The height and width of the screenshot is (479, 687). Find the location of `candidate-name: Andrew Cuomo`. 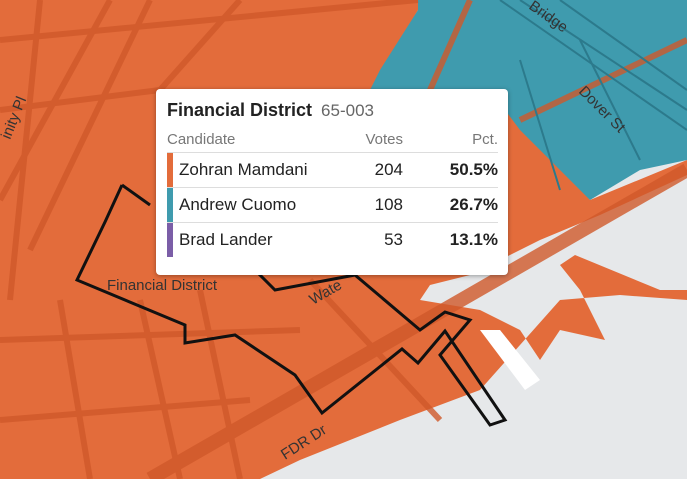

candidate-name: Andrew Cuomo is located at coordinates (238, 204).